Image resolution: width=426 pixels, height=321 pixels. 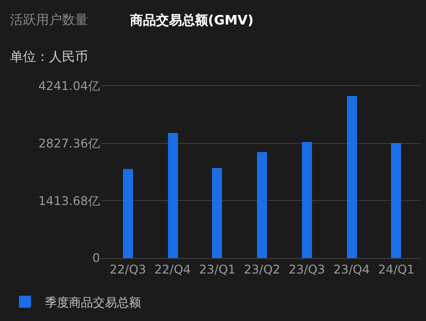 What do you see at coordinates (191, 20) in the screenshot?
I see `chart-title: 商品交易总额(GMV)` at bounding box center [191, 20].